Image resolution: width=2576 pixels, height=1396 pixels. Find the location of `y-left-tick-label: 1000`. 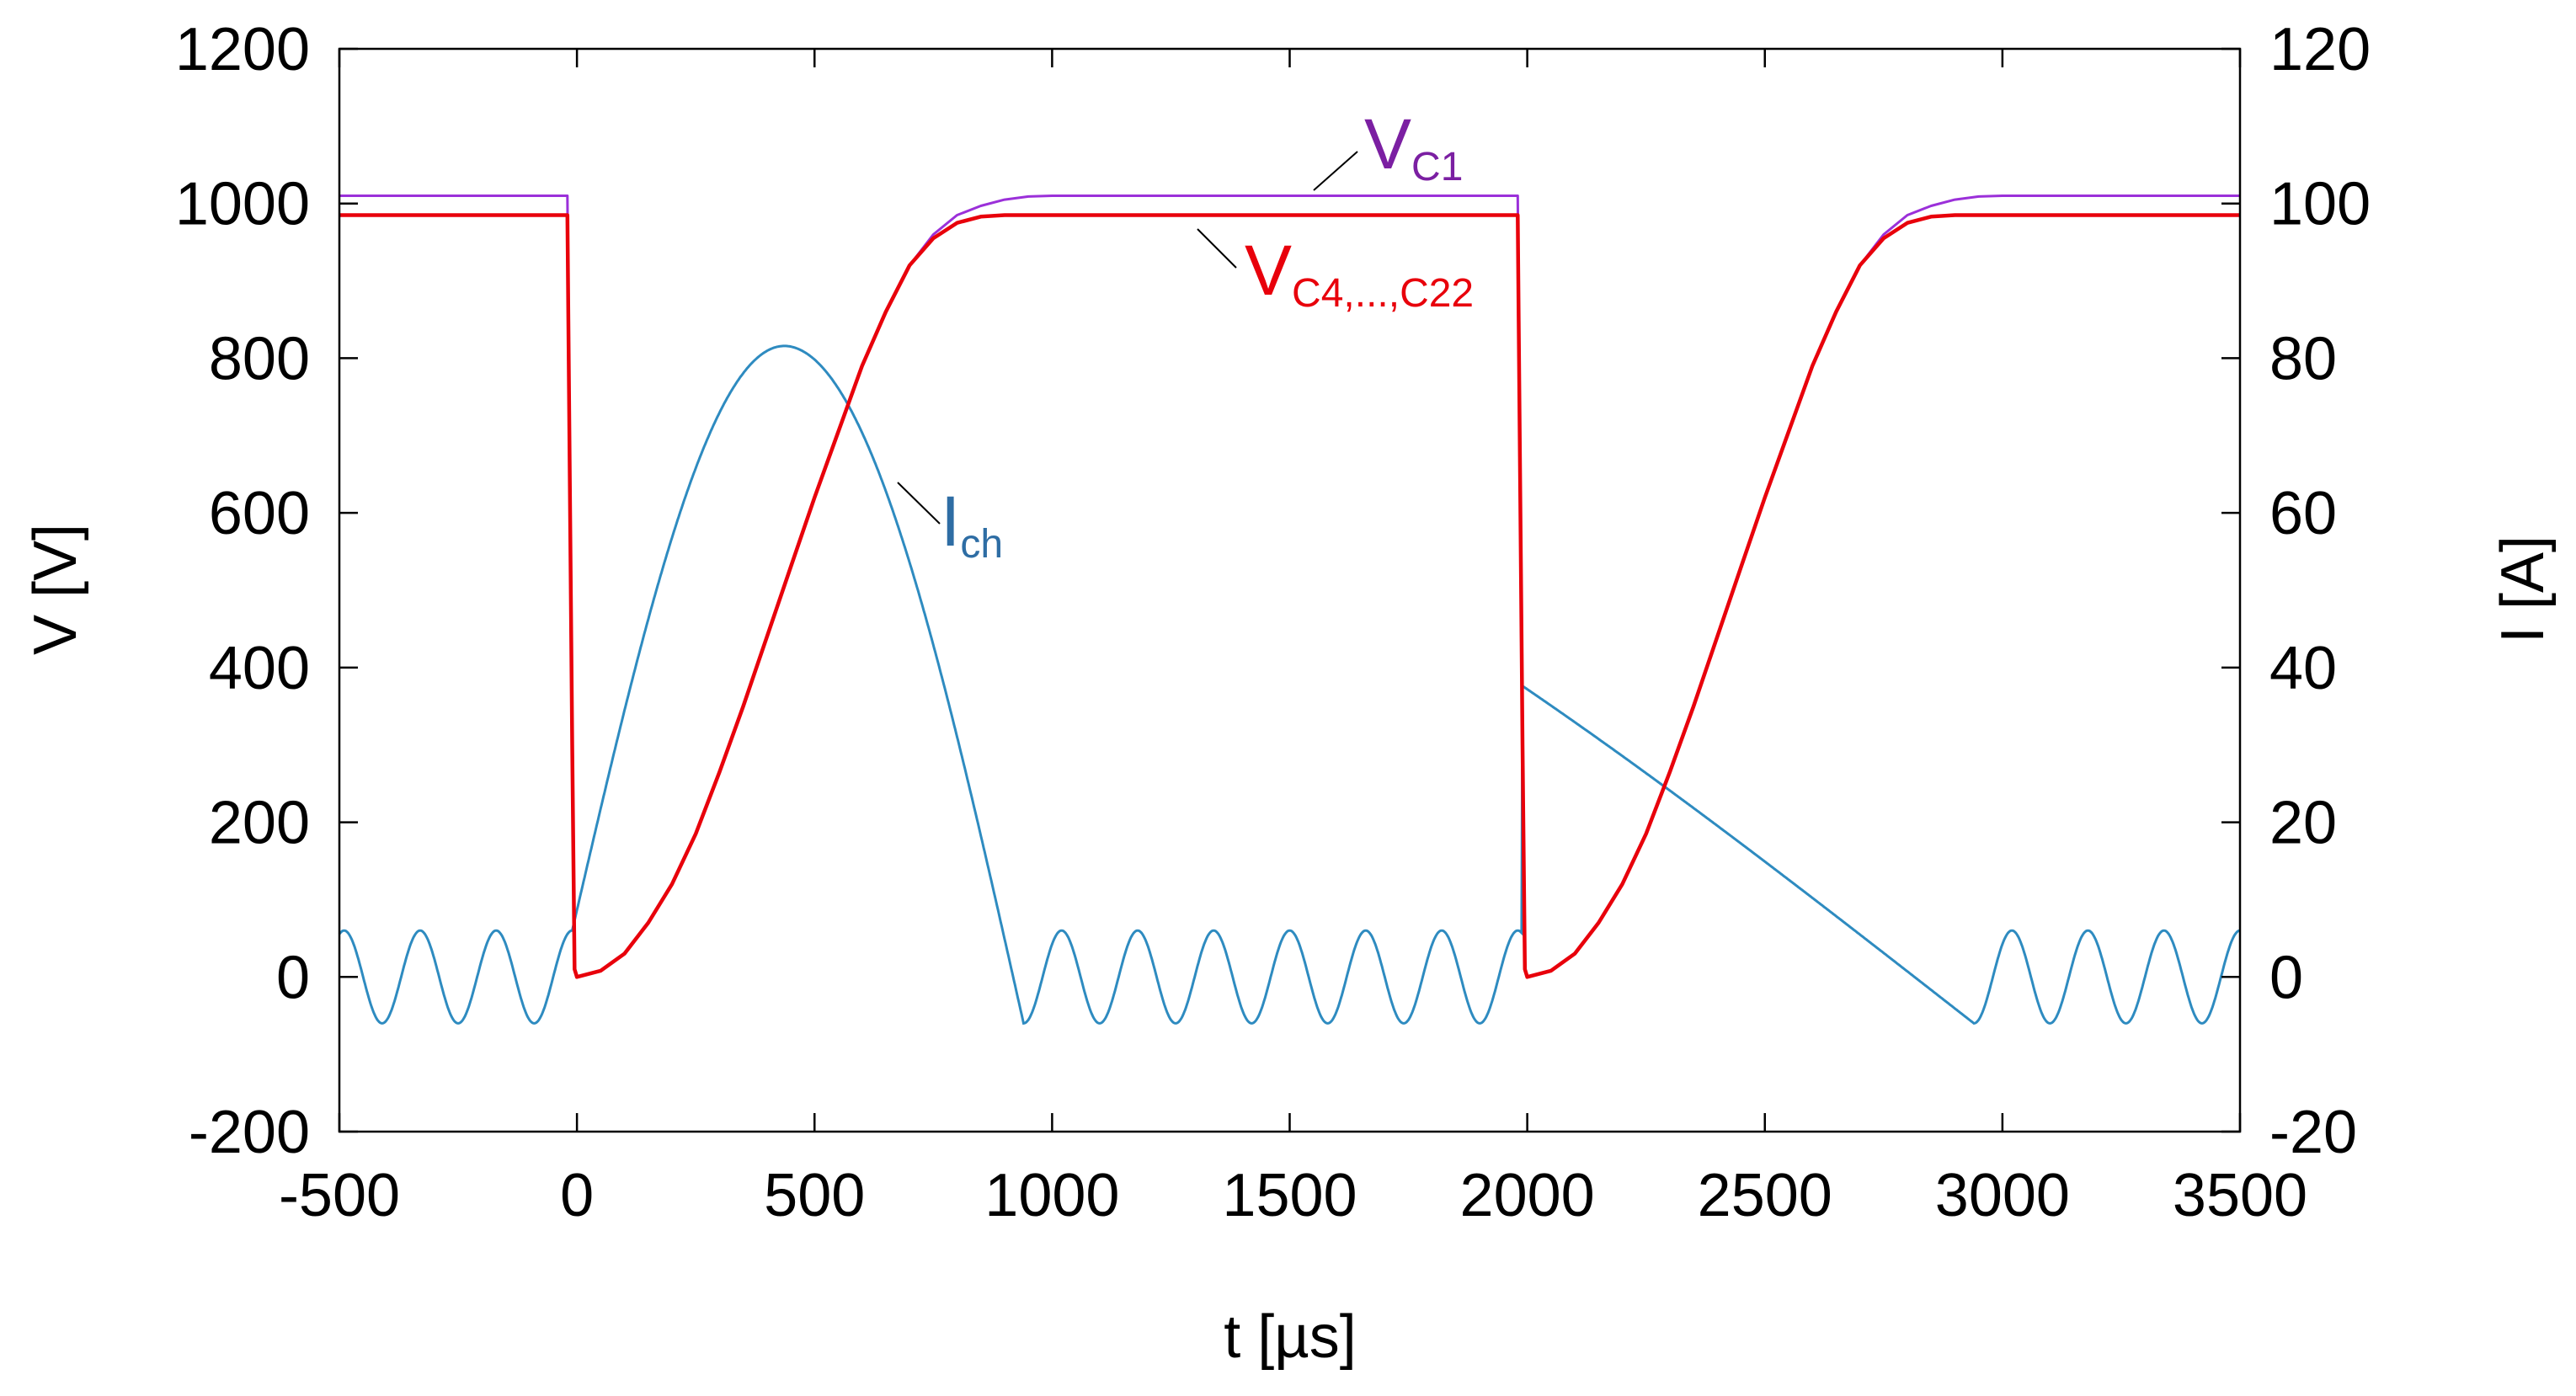

y-left-tick-label: 1000 is located at coordinates (242, 204).